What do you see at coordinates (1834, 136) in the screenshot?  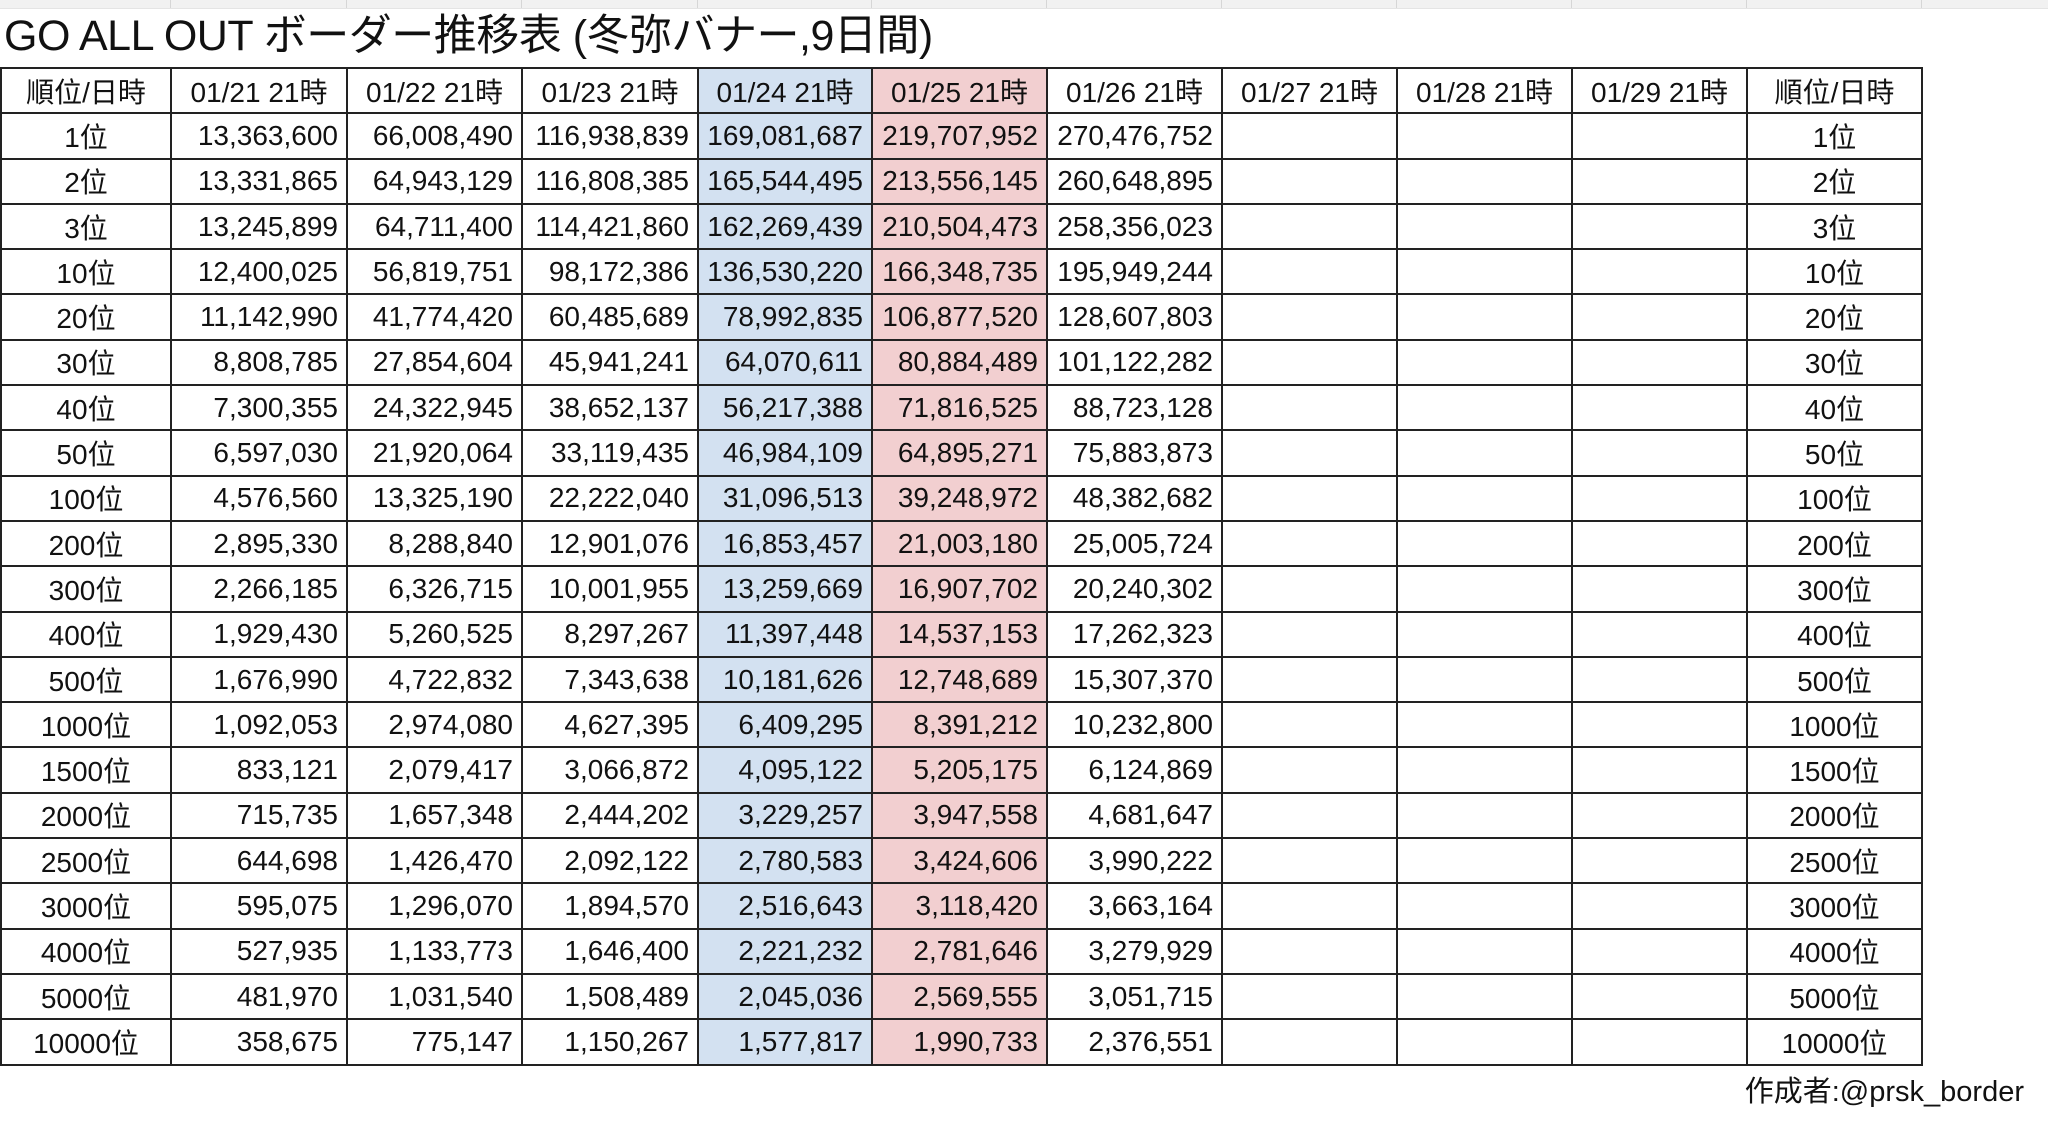 I see `rank-cell: 1位` at bounding box center [1834, 136].